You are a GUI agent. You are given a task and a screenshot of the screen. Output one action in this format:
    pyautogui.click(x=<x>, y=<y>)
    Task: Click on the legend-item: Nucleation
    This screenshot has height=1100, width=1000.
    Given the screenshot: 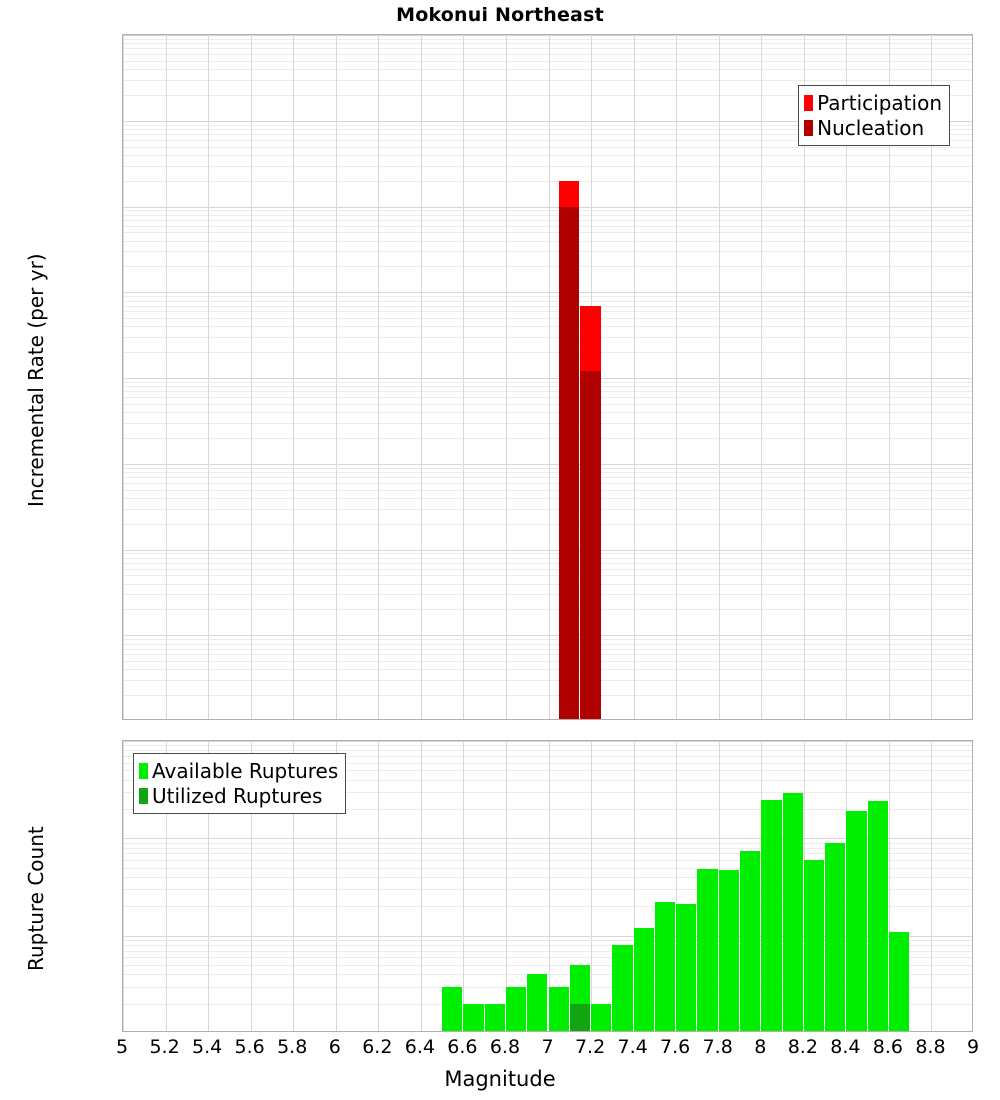 What is the action you would take?
    pyautogui.click(x=873, y=127)
    